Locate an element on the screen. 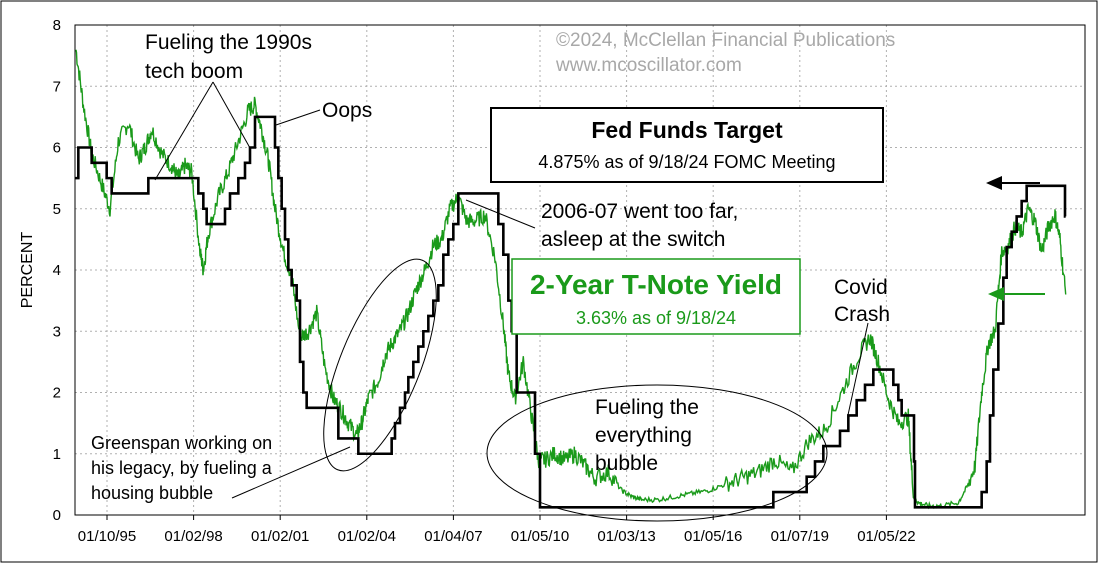  x-tick-label: 01/02/04 is located at coordinates (367, 536).